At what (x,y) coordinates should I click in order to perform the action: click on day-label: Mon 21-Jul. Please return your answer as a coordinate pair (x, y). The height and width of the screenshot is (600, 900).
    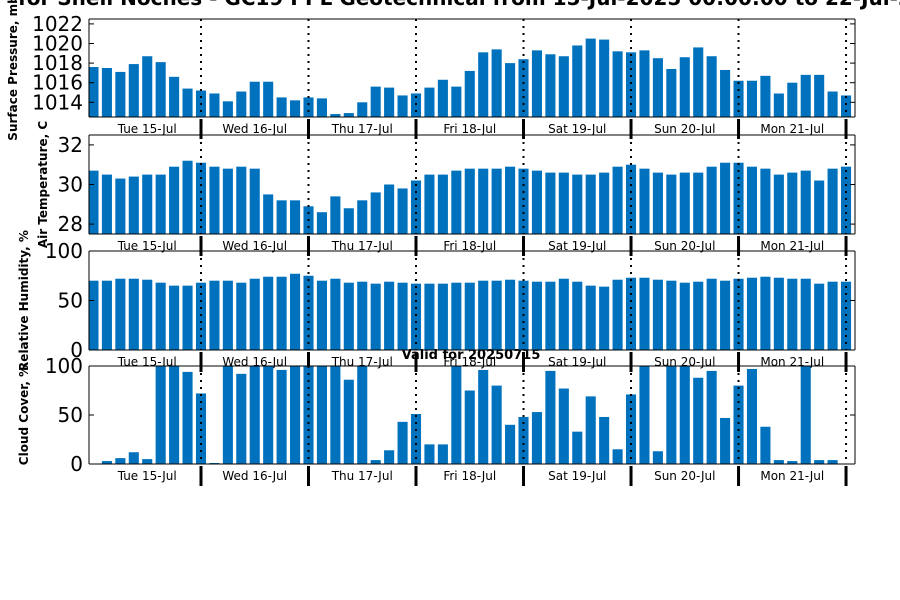
    Looking at the image, I should click on (792, 362).